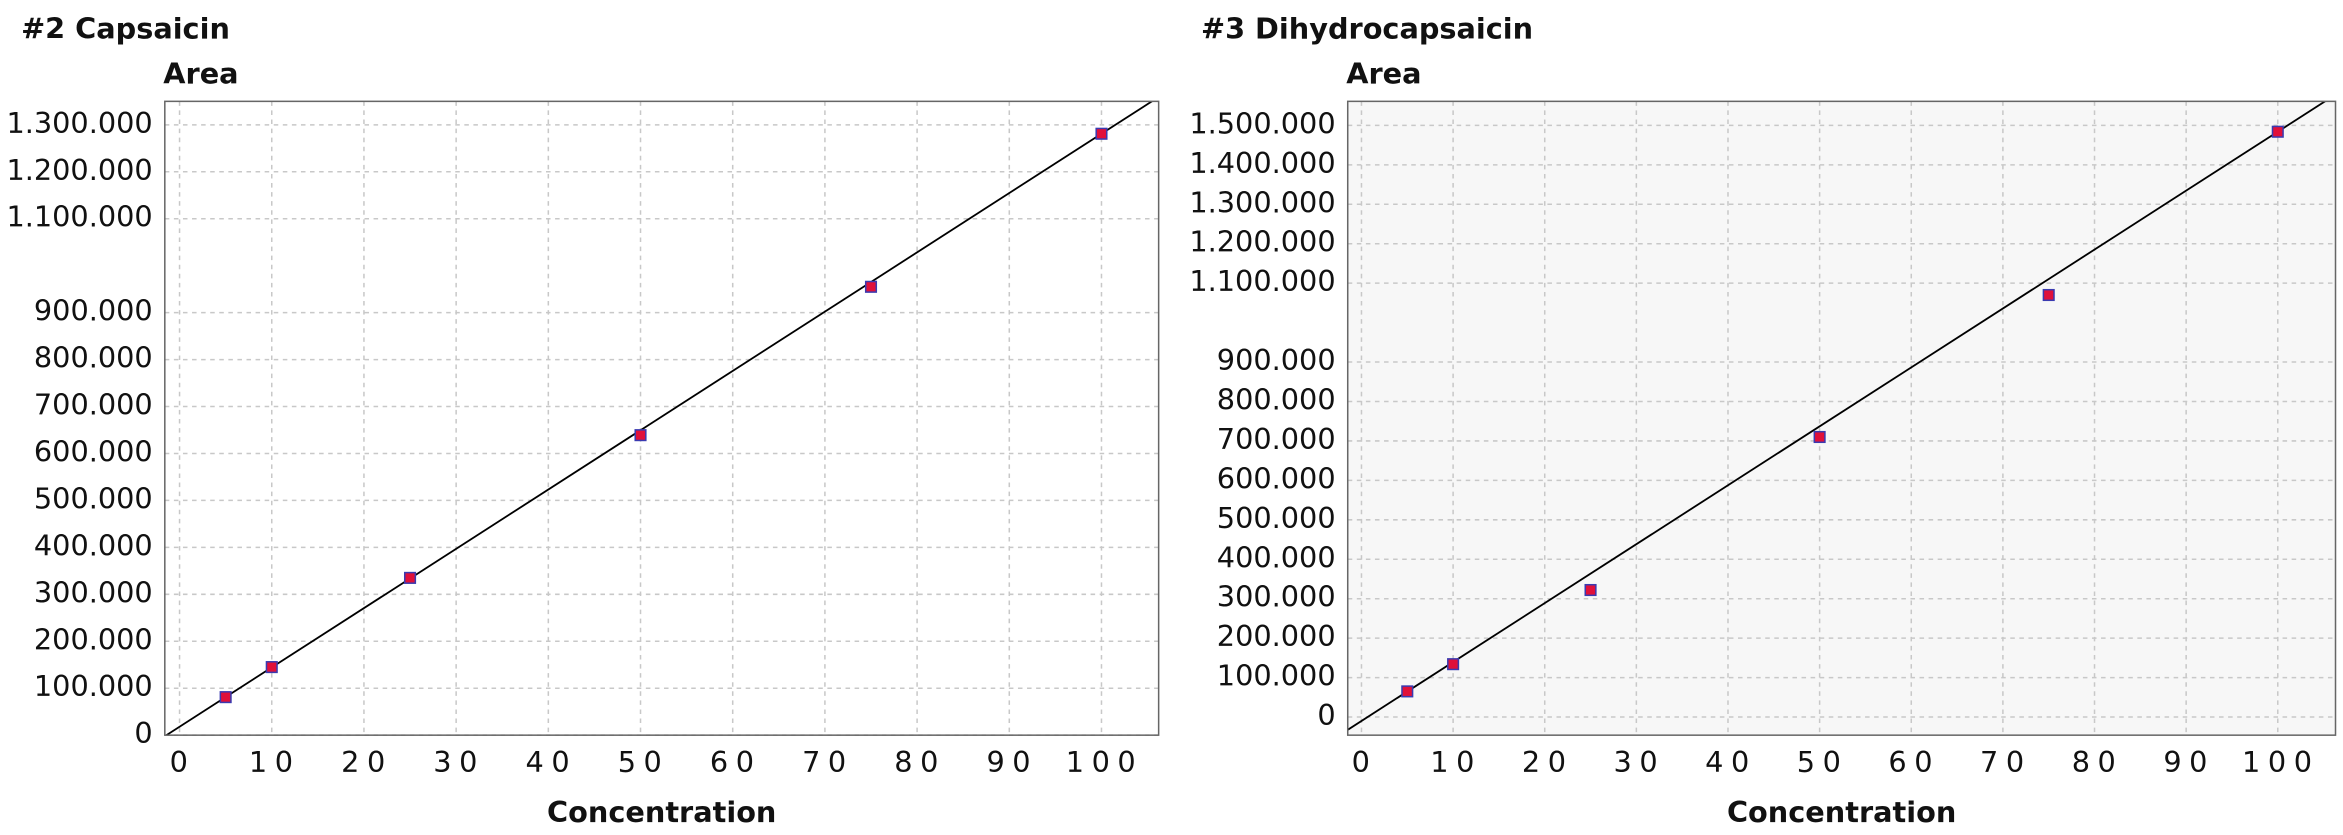  What do you see at coordinates (125, 28) in the screenshot?
I see `chart-title: #2 Capsaicin` at bounding box center [125, 28].